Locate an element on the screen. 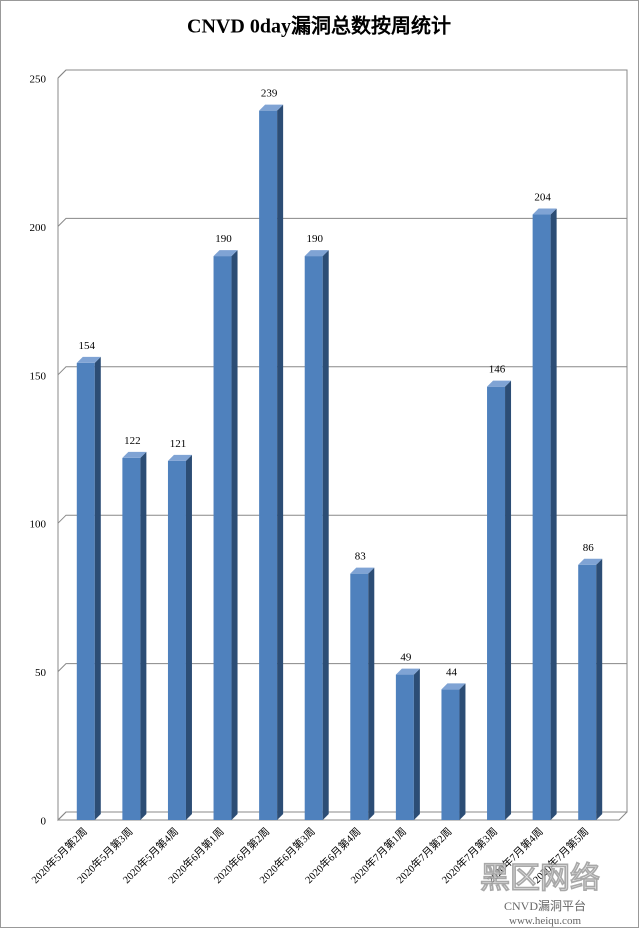  value-label: 121 is located at coordinates (178, 444).